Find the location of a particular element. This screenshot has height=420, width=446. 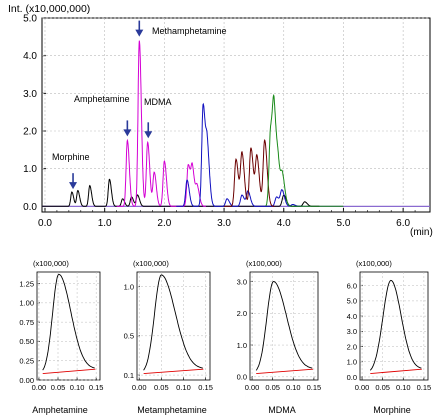

main-x-tick-label: 1.0 is located at coordinates (105, 223).